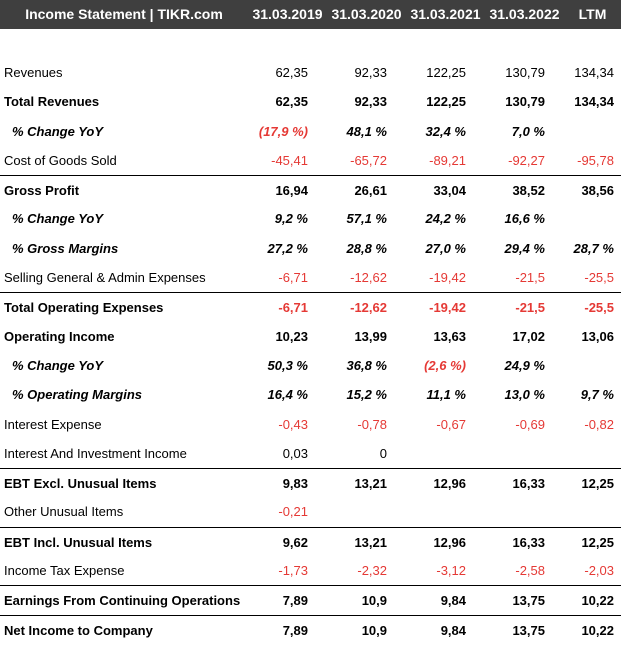 This screenshot has width=621, height=646. I want to click on row-value: 38,56, so click(597, 191).